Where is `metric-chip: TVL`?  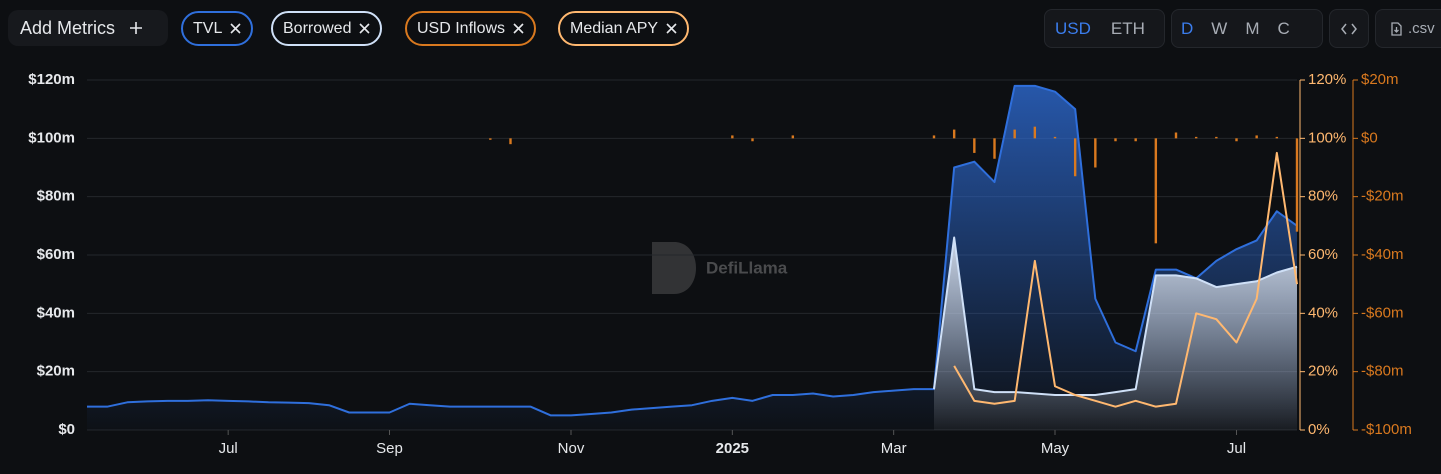 metric-chip: TVL is located at coordinates (217, 28).